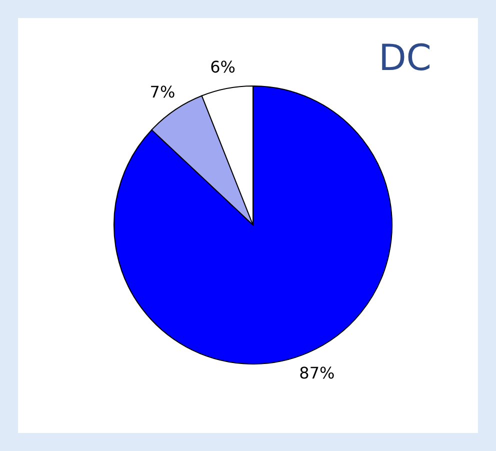 This screenshot has height=451, width=496. Describe the element at coordinates (405, 58) in the screenshot. I see `chart-title: DC` at that location.